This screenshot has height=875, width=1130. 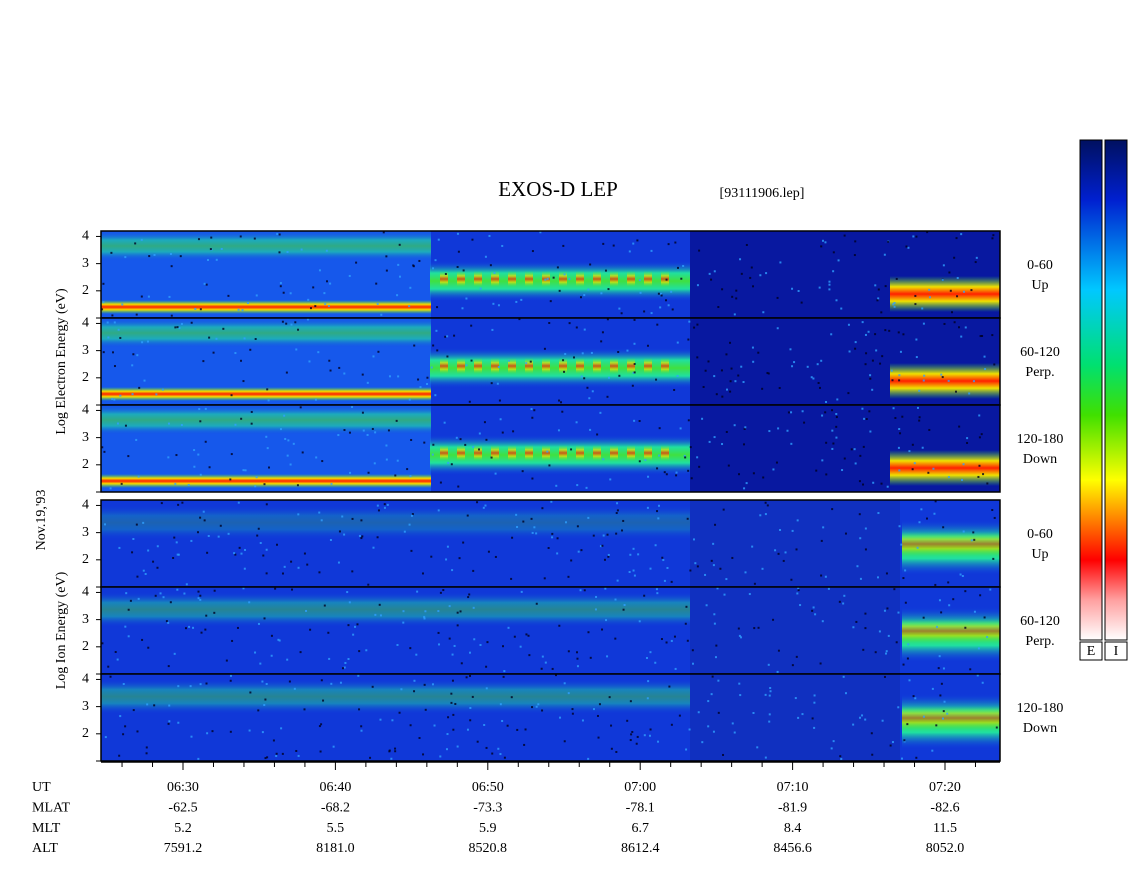 What do you see at coordinates (1040, 534) in the screenshot?
I see `panel-label: 0-60` at bounding box center [1040, 534].